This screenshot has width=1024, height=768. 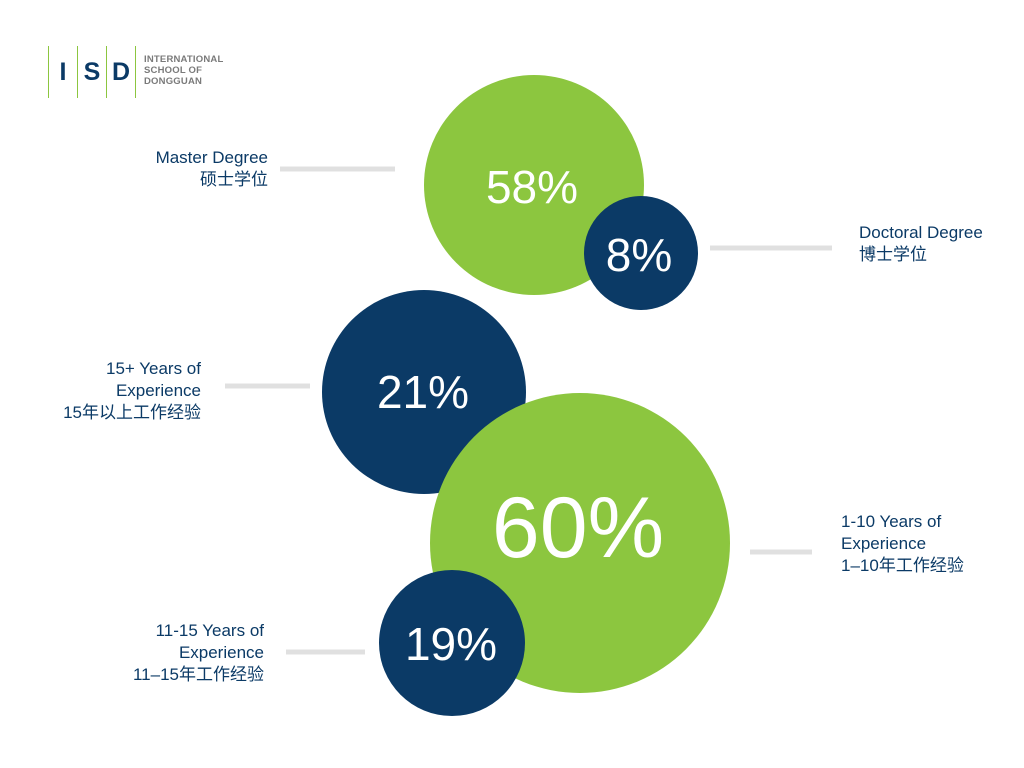 What do you see at coordinates (173, 70) in the screenshot?
I see `logo-line-2: SCHOOL OF` at bounding box center [173, 70].